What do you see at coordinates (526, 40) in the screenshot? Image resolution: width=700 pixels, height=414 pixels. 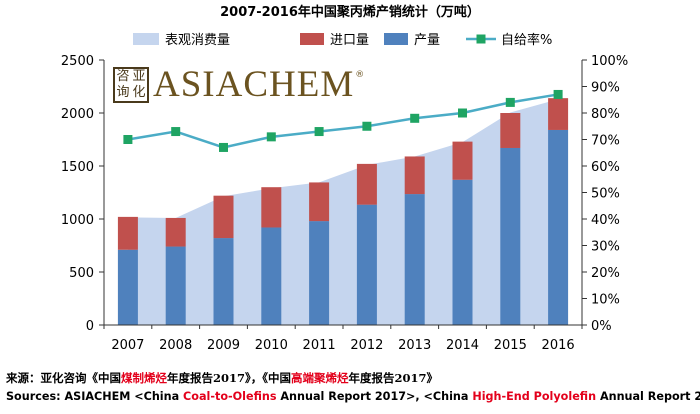 I see `legend-label-3: 自给率%` at bounding box center [526, 40].